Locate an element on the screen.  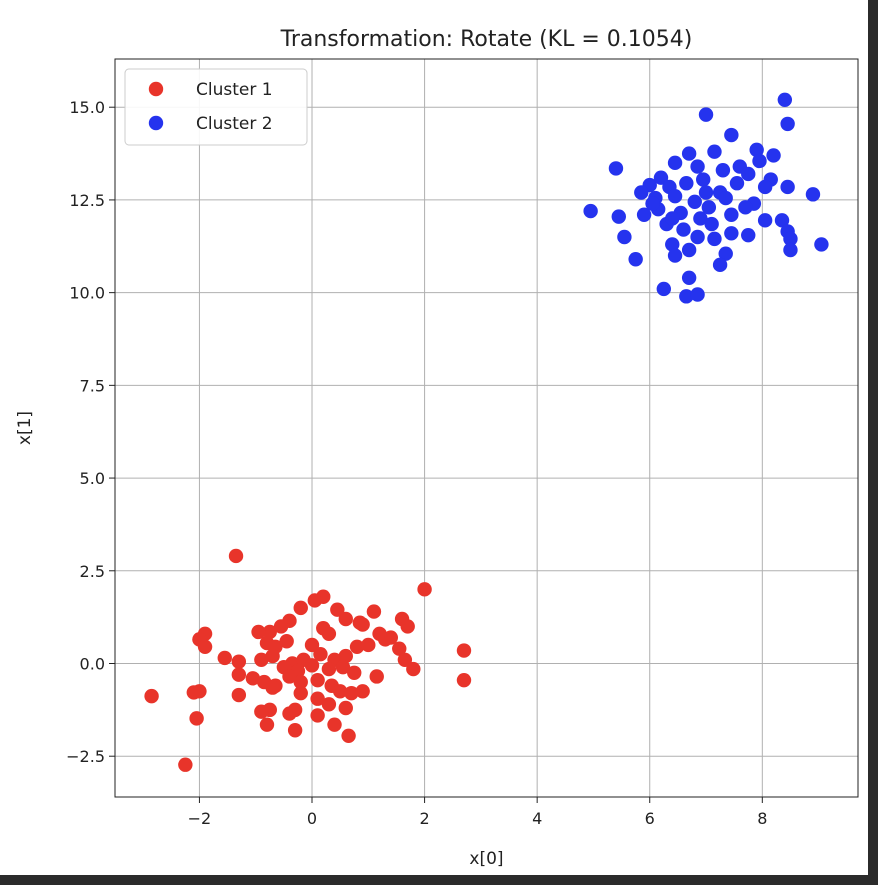
y-tick-label: 7.5 is located at coordinates (92, 385).